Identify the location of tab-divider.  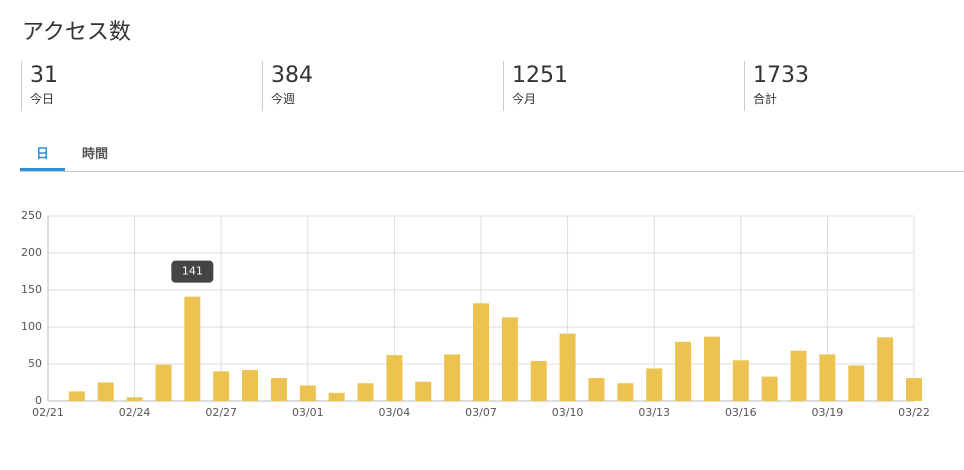
(492, 171).